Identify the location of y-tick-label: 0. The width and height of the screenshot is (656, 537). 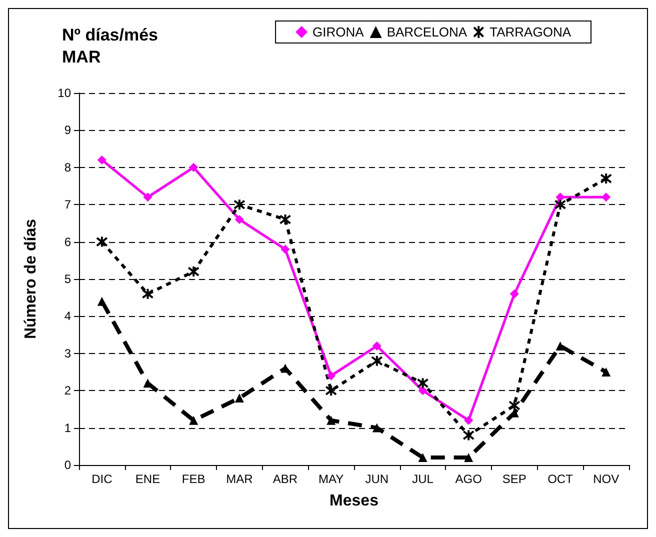
(68, 465).